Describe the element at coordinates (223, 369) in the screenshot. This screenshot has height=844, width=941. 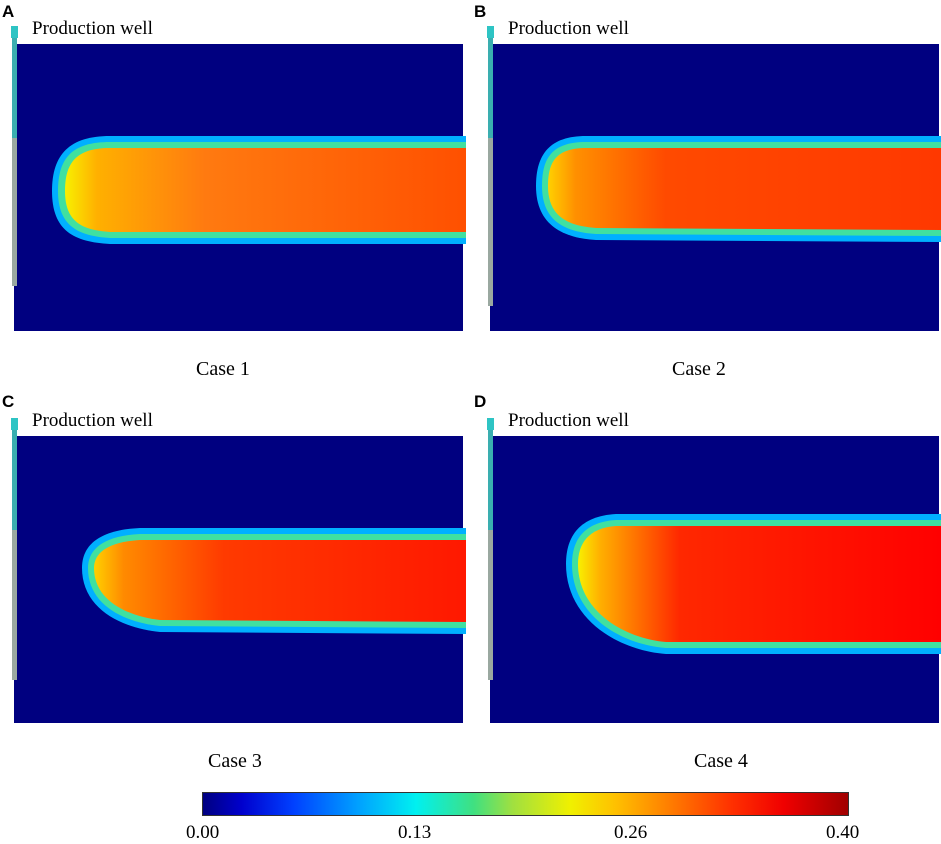
I see `case-label: Case 1` at that location.